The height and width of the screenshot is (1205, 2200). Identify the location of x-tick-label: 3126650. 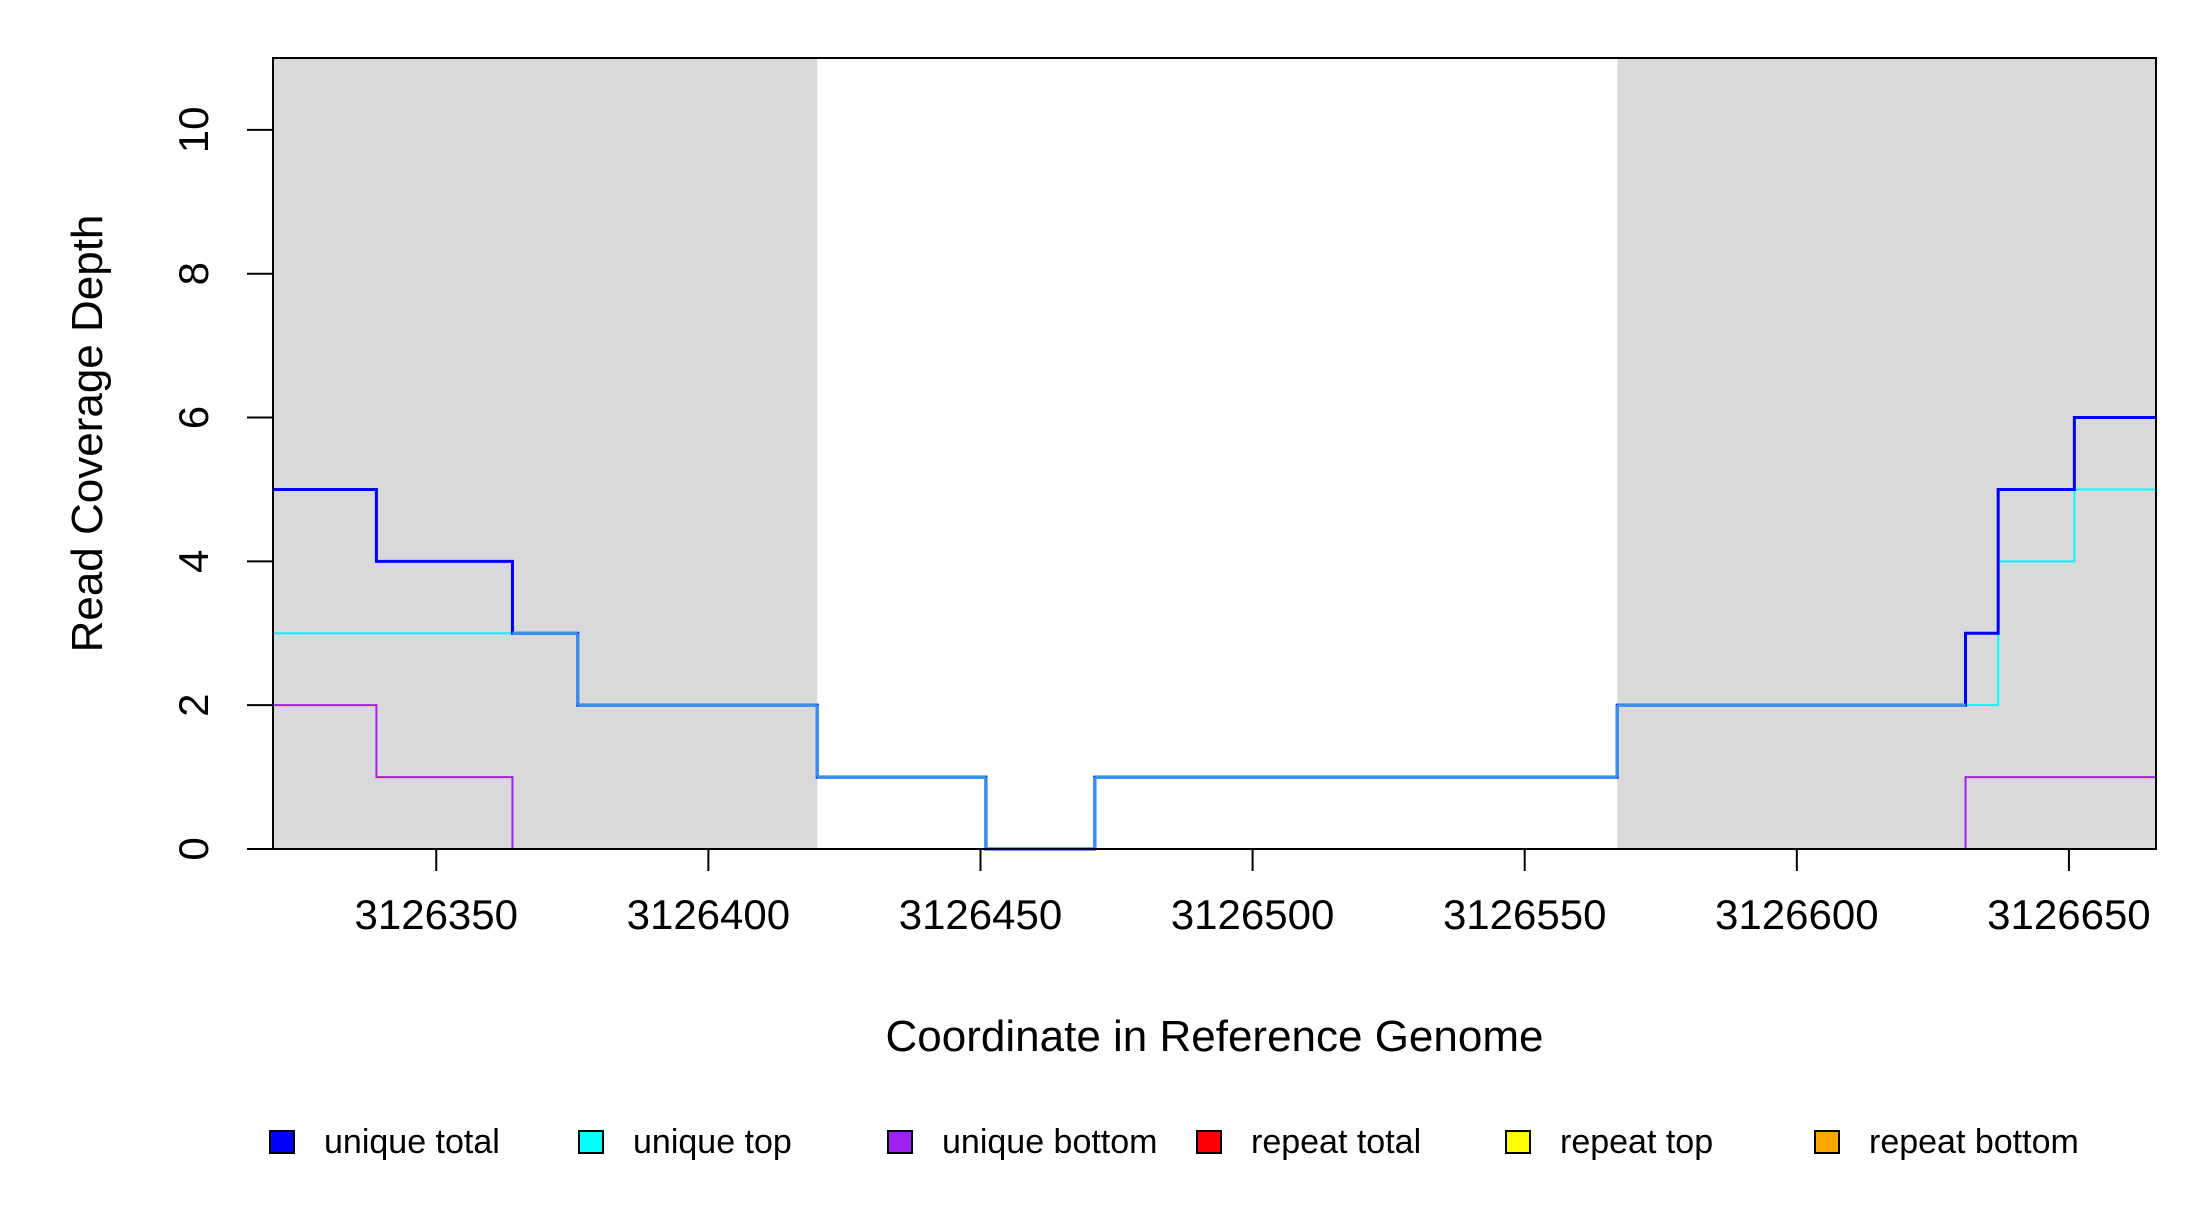
(2069, 914).